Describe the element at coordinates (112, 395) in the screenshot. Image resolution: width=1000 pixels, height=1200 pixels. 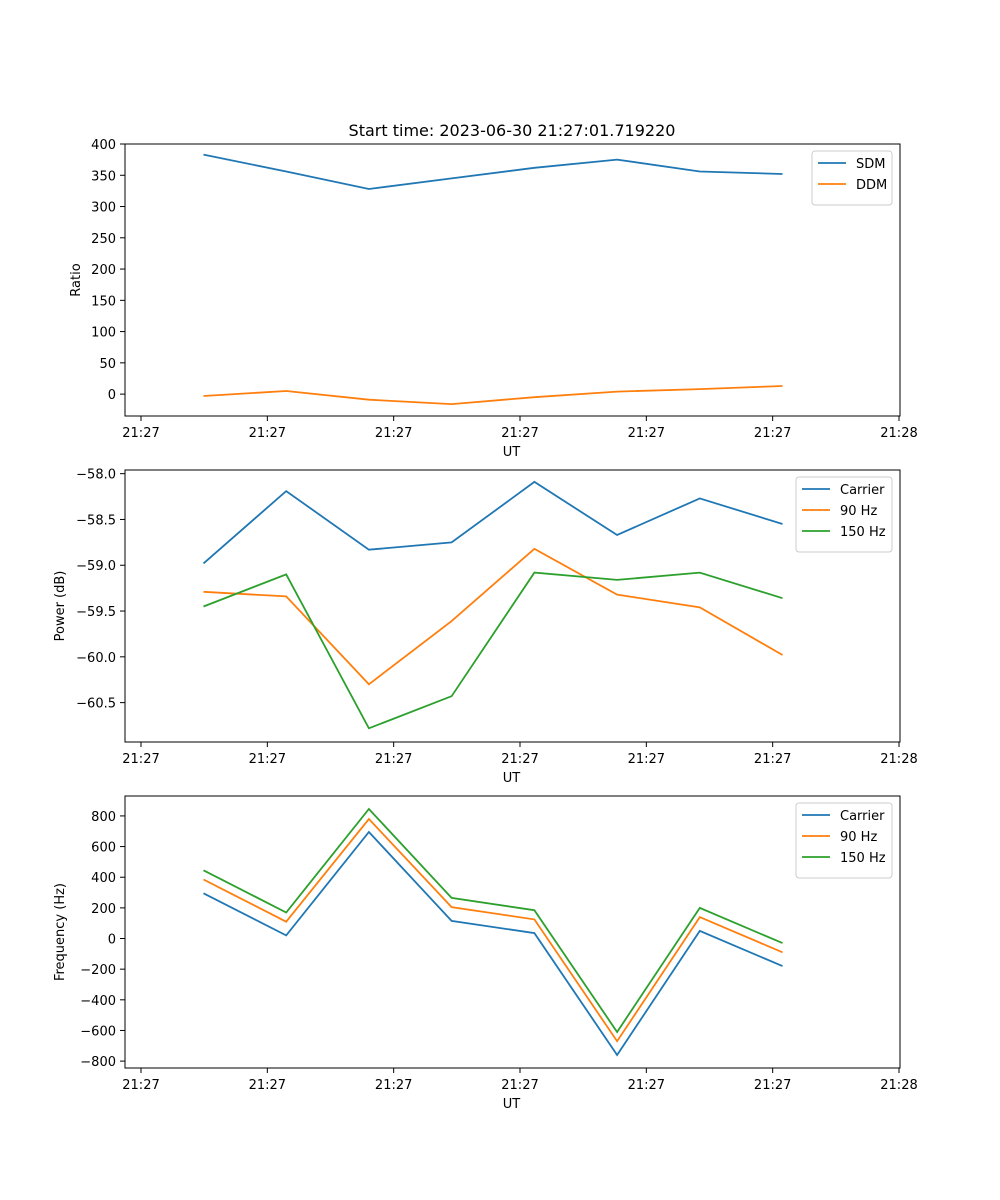
I see `y-tick-label-ratio: 0` at that location.